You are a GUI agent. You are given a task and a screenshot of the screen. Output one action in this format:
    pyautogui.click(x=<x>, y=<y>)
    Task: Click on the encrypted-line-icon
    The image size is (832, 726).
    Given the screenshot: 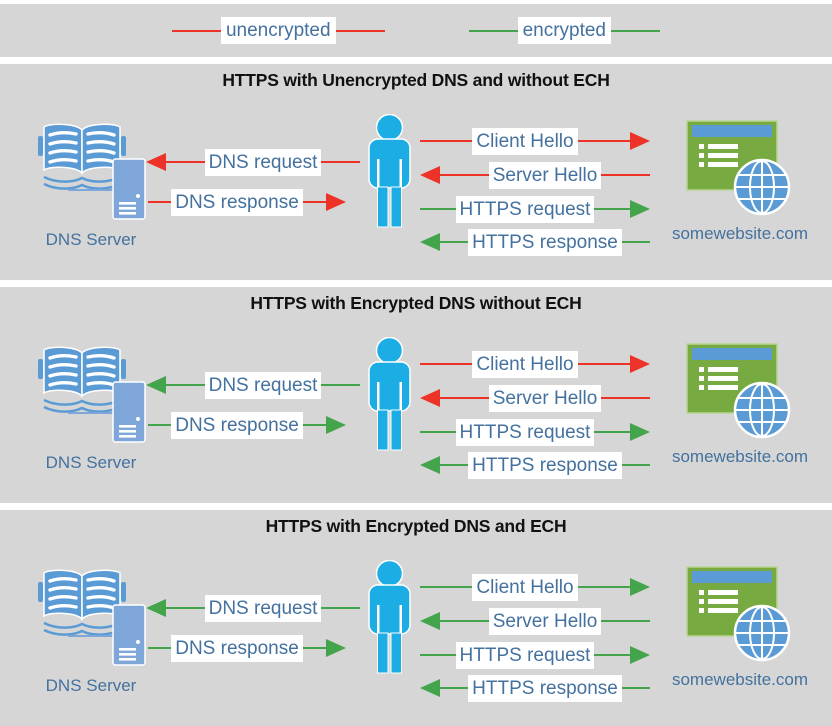 What is the action you would take?
    pyautogui.click(x=493, y=30)
    